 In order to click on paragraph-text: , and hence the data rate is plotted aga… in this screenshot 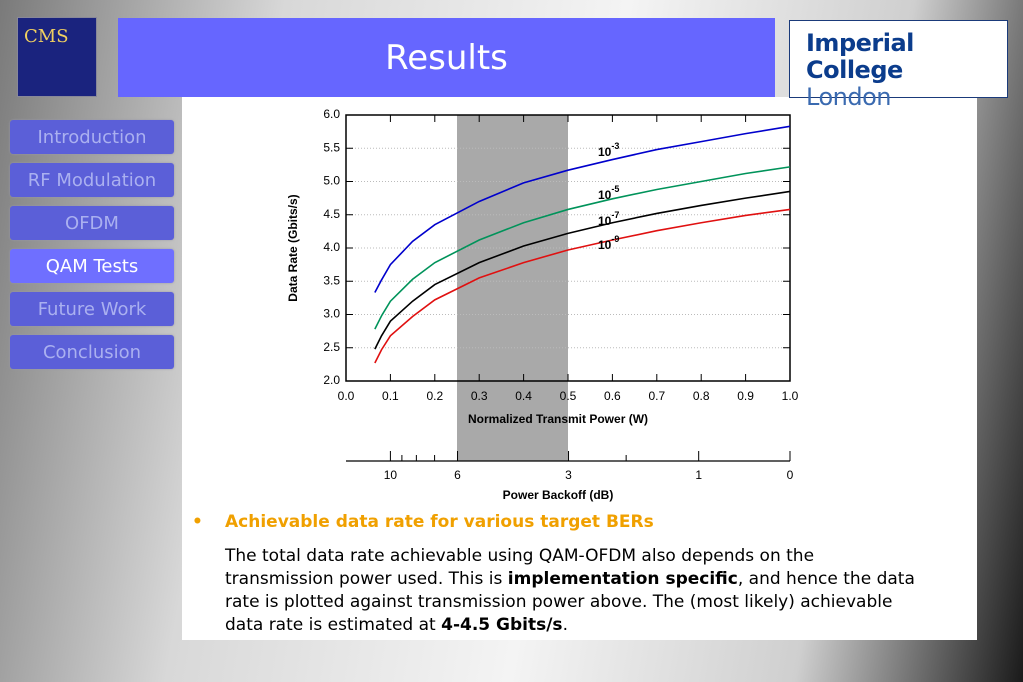, I will do `click(570, 602)`.